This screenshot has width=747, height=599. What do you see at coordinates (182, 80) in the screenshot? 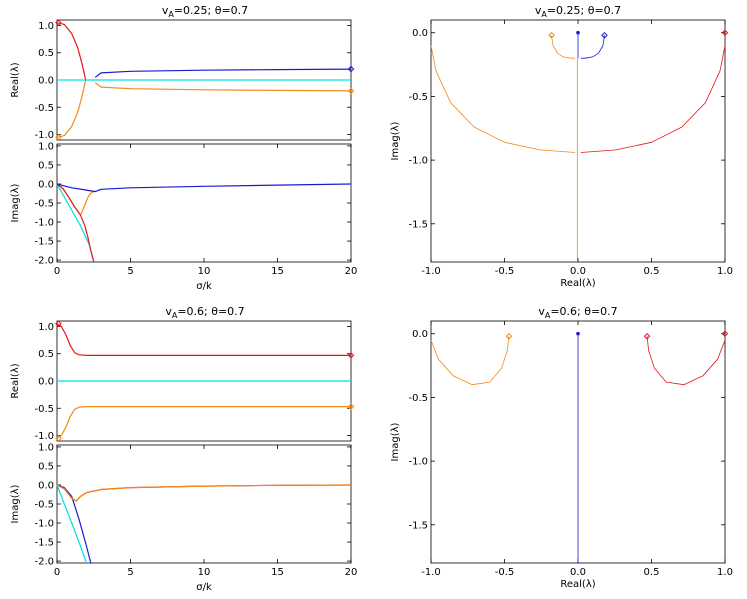
I see `plot-1-real-panel: Real(λ) 1.0 0.5 0.0 -0.5 -1.0` at bounding box center [182, 80].